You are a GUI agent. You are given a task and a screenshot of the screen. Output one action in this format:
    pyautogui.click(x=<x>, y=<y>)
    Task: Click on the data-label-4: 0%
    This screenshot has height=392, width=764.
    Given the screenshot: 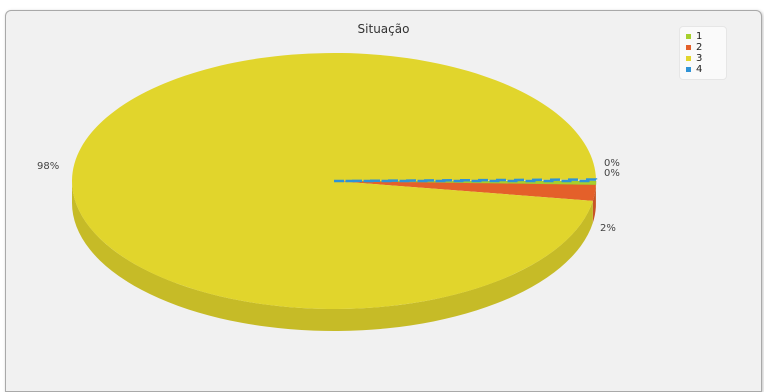 What is the action you would take?
    pyautogui.click(x=612, y=173)
    